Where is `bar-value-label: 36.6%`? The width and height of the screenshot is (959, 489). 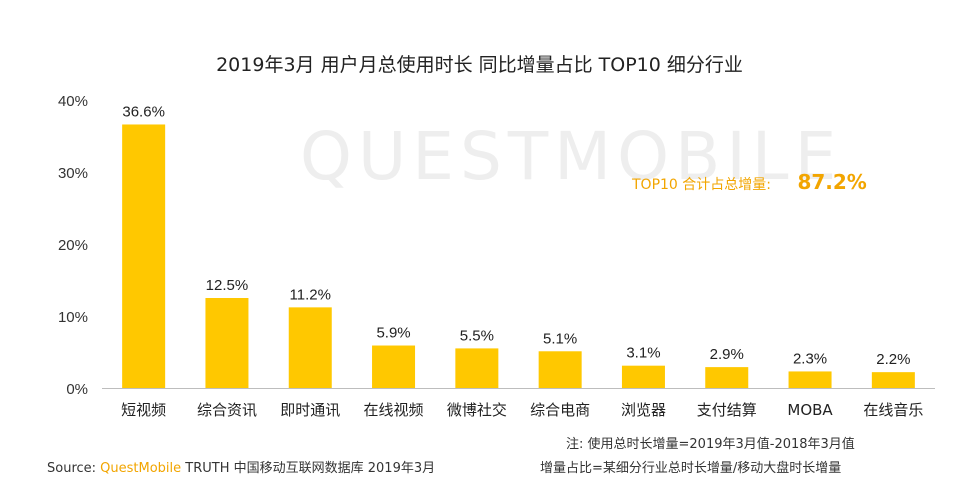 bar-value-label: 36.6% is located at coordinates (143, 111).